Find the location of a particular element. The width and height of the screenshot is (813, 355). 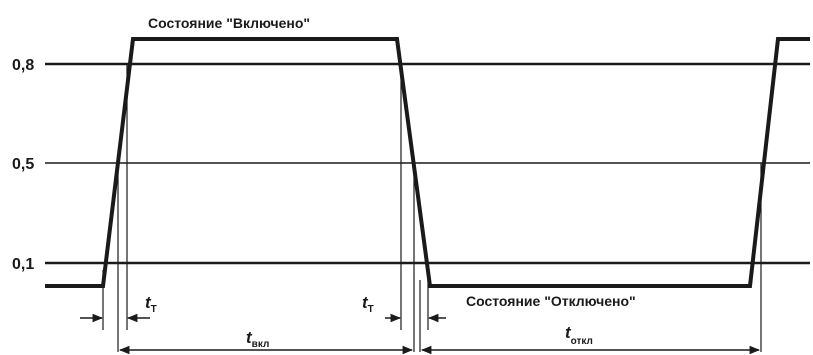

fall-time-label: tT is located at coordinates (368, 304).